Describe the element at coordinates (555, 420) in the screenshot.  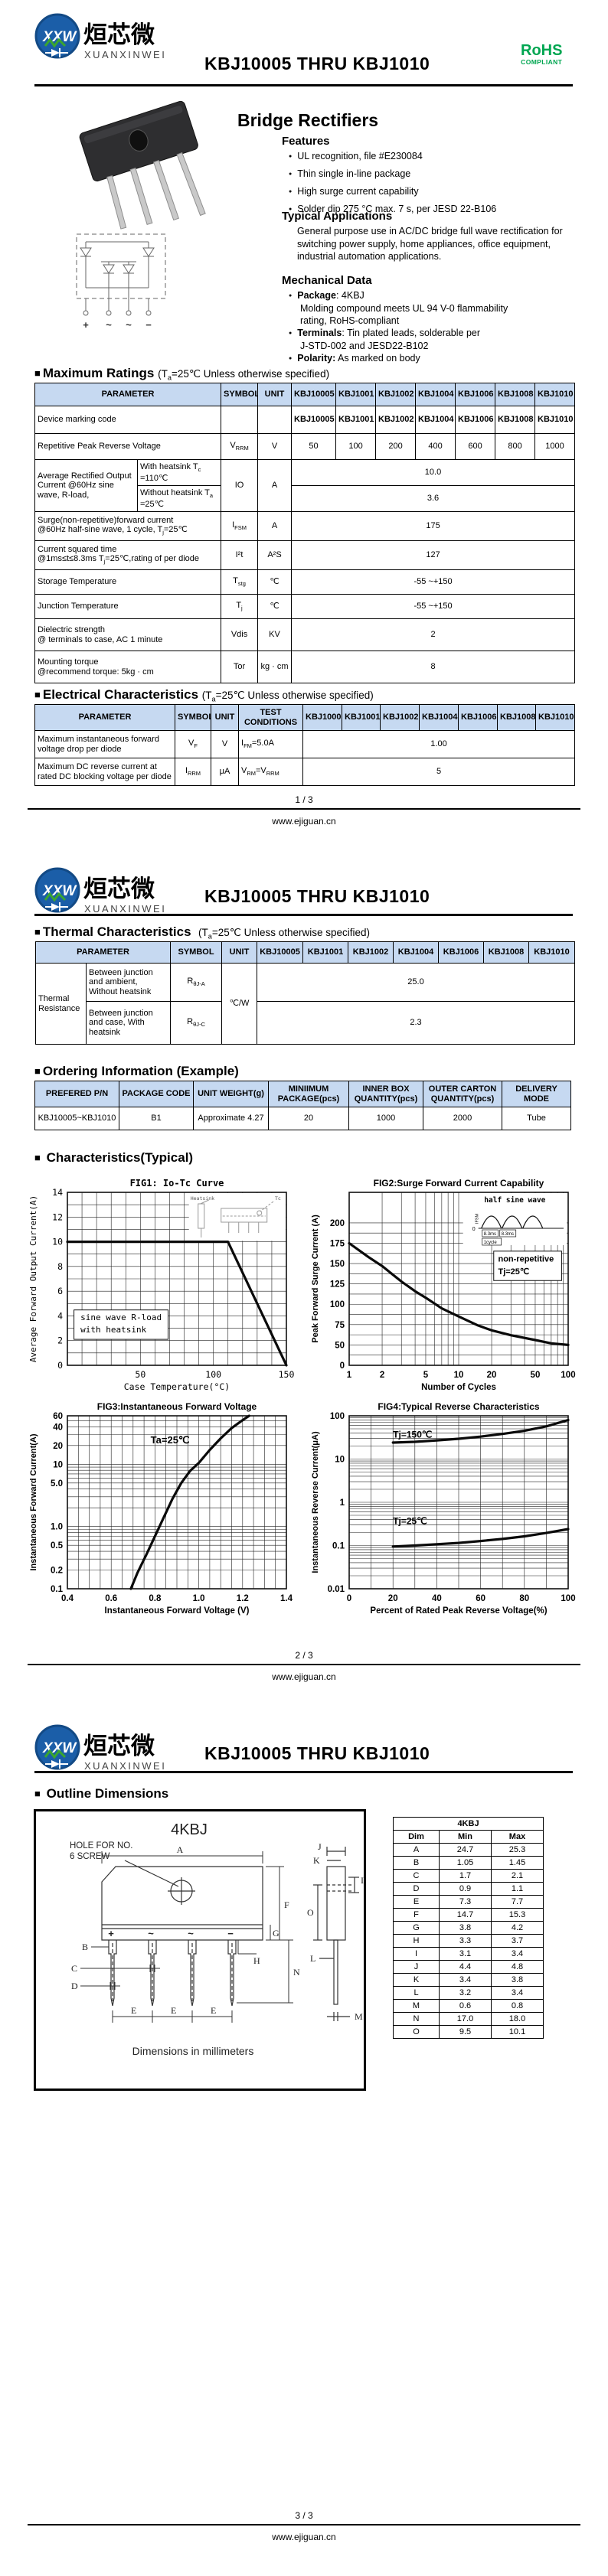
I see `cell: KBJ1010` at that location.